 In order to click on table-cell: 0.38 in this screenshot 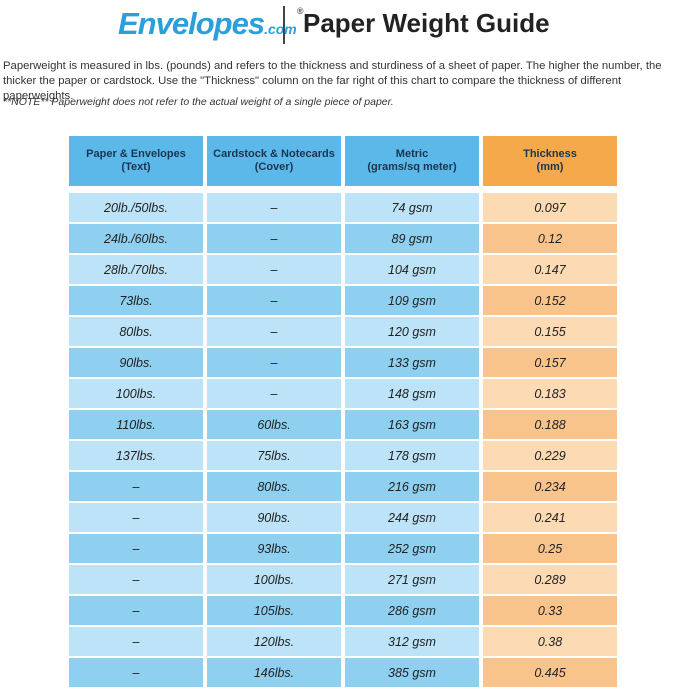, I will do `click(550, 641)`.